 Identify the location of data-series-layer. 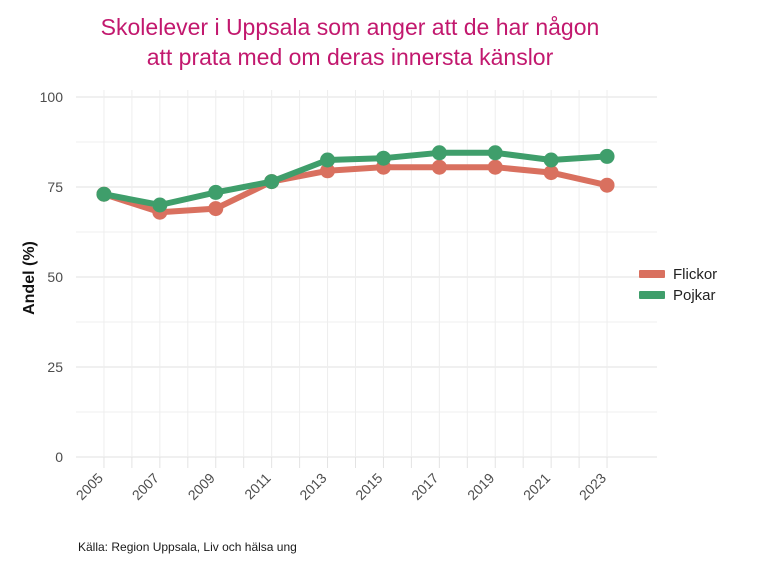
(355, 182).